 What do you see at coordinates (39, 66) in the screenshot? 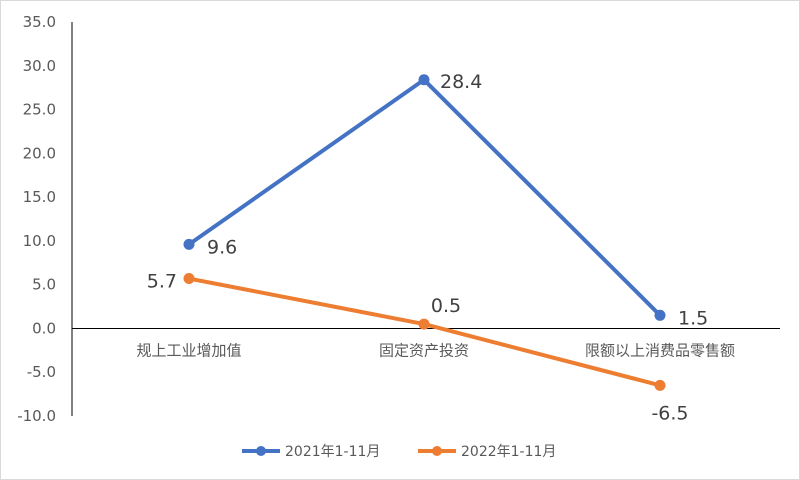
I see `y-tick-label: 30.0` at bounding box center [39, 66].